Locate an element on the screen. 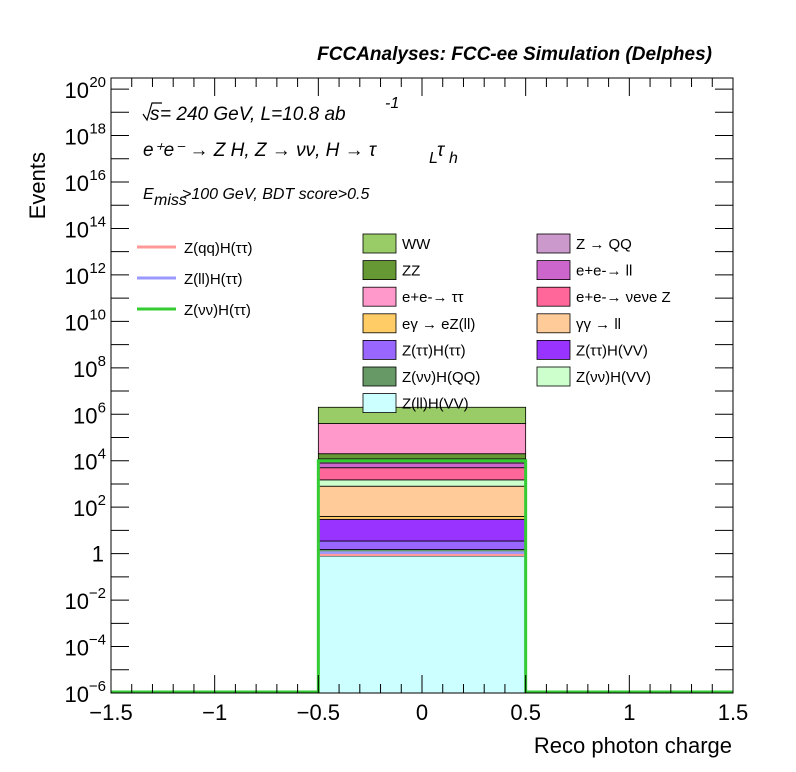 The image size is (796, 772). legend-swatch-z-ll-h-vv is located at coordinates (379, 403).